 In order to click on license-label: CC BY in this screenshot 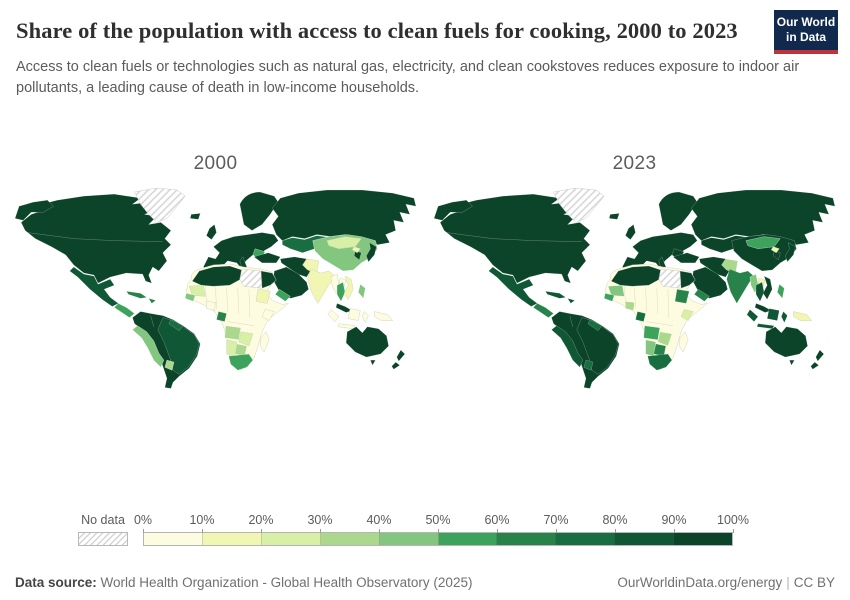, I will do `click(814, 582)`.